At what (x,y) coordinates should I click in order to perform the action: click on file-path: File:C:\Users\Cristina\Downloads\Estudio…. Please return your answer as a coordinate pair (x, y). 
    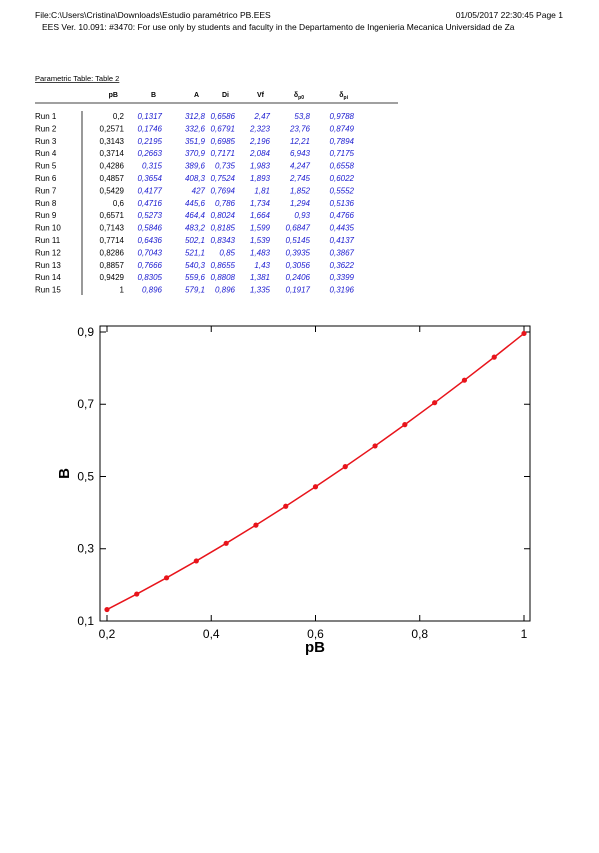
    Looking at the image, I should click on (153, 15).